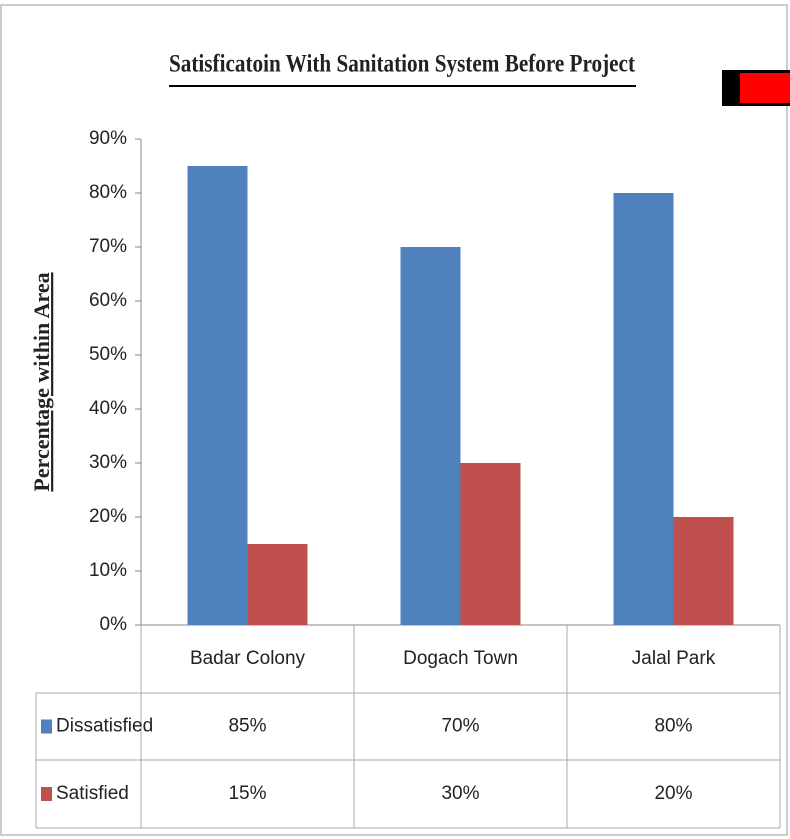 This screenshot has width=790, height=839. Describe the element at coordinates (460, 658) in the screenshot. I see `x-tick-label: Dogach Town` at that location.